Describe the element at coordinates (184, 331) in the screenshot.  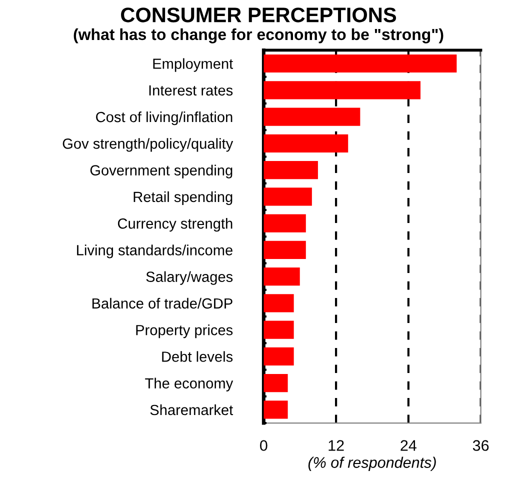
I see `y-tick-label: Property prices` at that location.